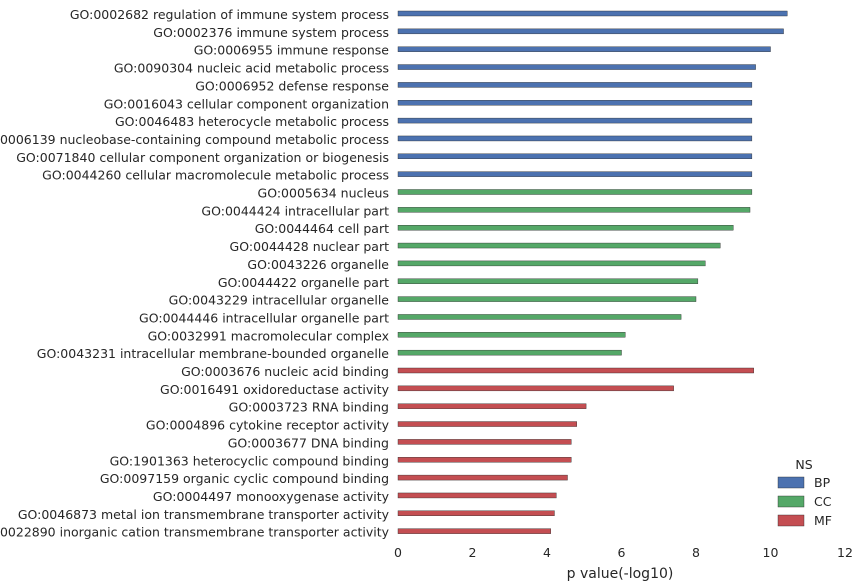 The height and width of the screenshot is (587, 858). I want to click on x-tick-label: 10, so click(771, 552).